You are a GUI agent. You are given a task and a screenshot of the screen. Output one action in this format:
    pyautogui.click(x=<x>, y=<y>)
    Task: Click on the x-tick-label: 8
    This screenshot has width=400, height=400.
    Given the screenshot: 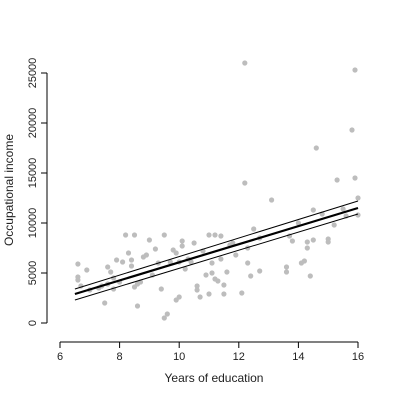 What is the action you would take?
    pyautogui.click(x=120, y=357)
    